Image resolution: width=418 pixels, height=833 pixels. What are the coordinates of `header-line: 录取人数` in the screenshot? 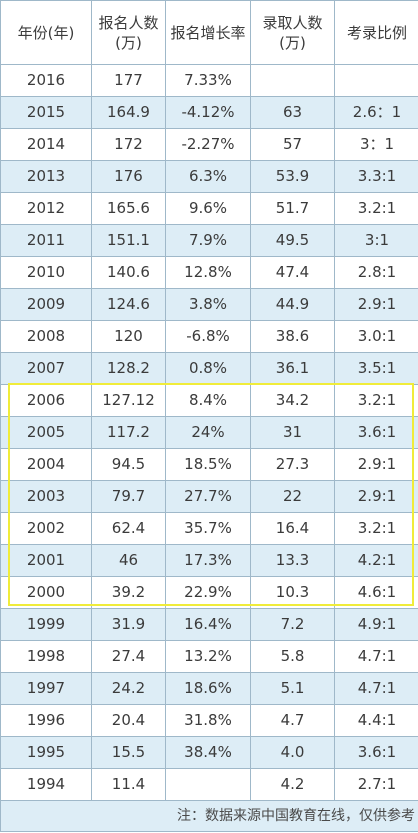 It's located at (292, 22).